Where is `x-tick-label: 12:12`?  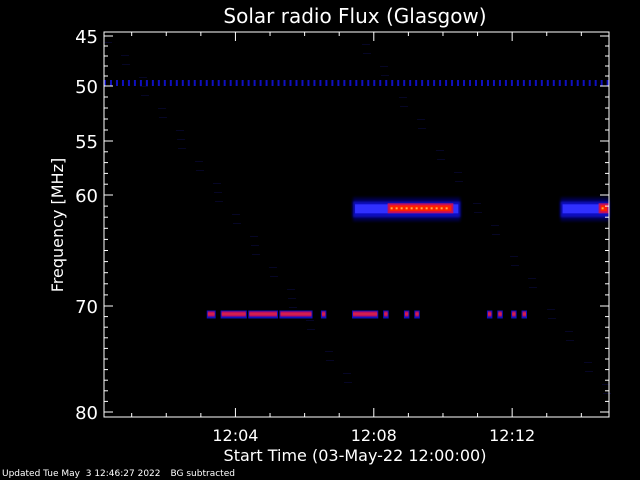
x-tick-label: 12:12 is located at coordinates (512, 435).